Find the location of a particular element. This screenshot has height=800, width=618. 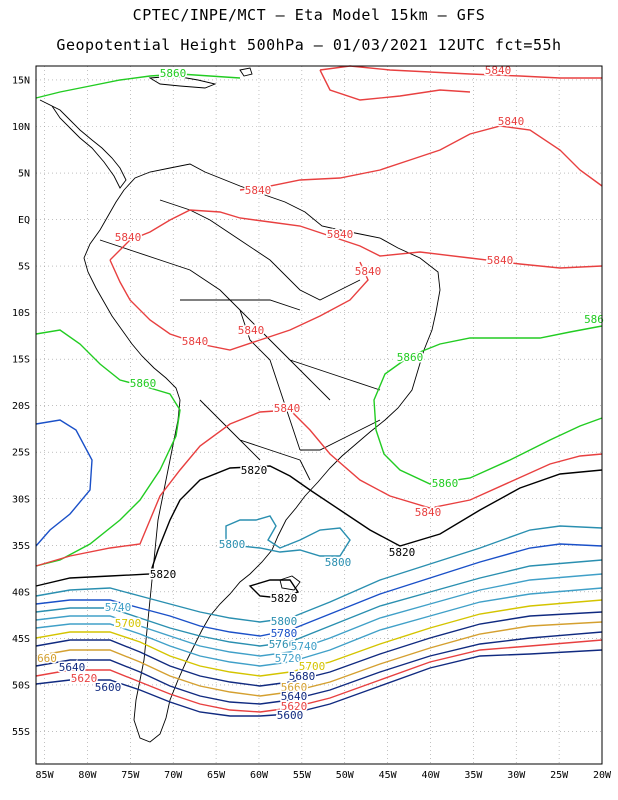

contour-label: 5780 is located at coordinates (284, 633).